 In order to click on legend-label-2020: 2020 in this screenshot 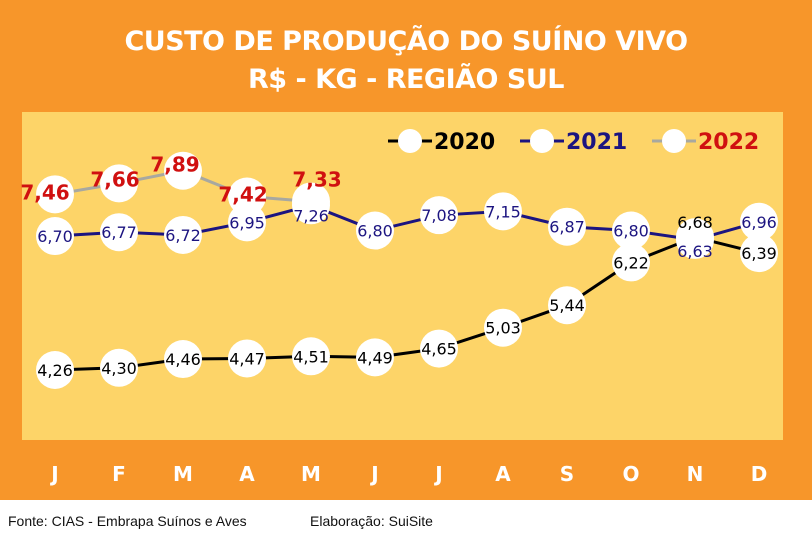, I will do `click(464, 142)`.